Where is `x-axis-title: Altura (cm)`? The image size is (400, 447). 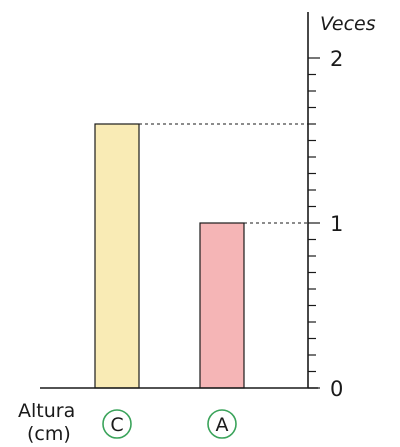 x-axis-title: Altura (cm) is located at coordinates (49, 422).